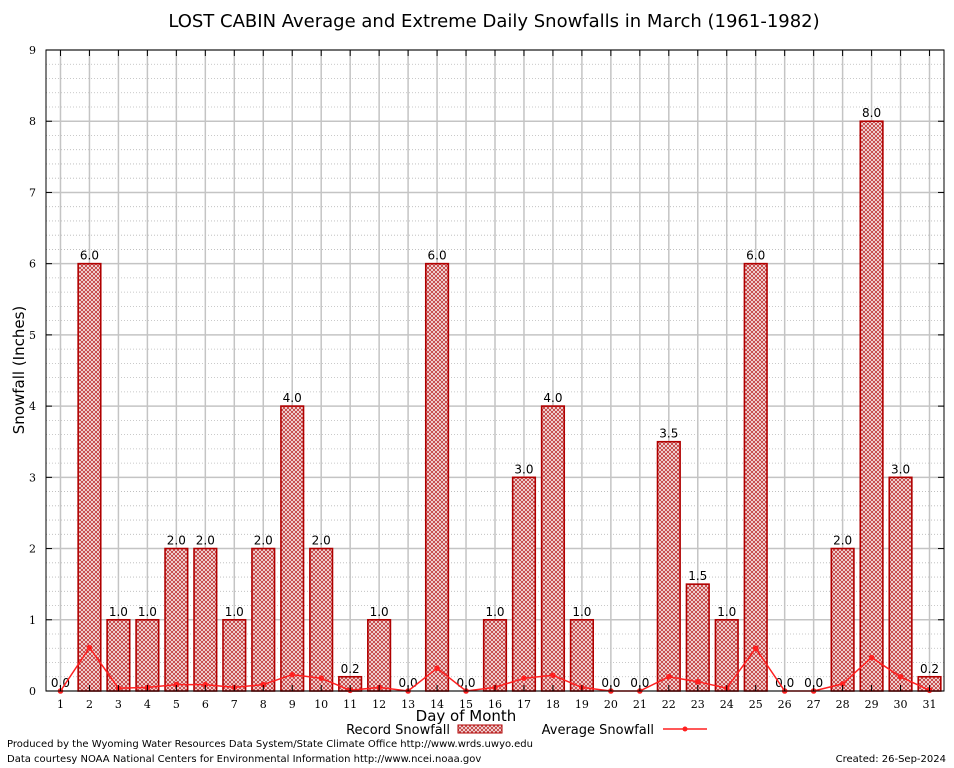 The image size is (954, 768). Describe the element at coordinates (60, 683) in the screenshot. I see `bar-label-day-1: 0.0` at that location.